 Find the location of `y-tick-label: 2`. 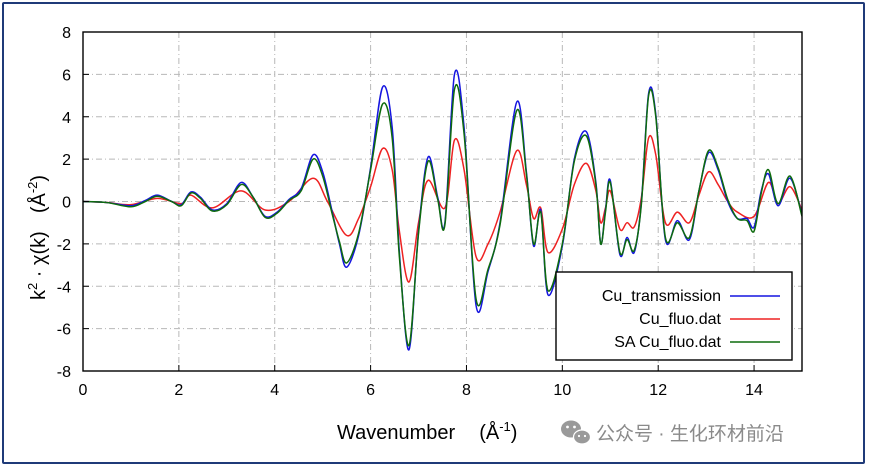

y-tick-label: 2 is located at coordinates (66, 160).